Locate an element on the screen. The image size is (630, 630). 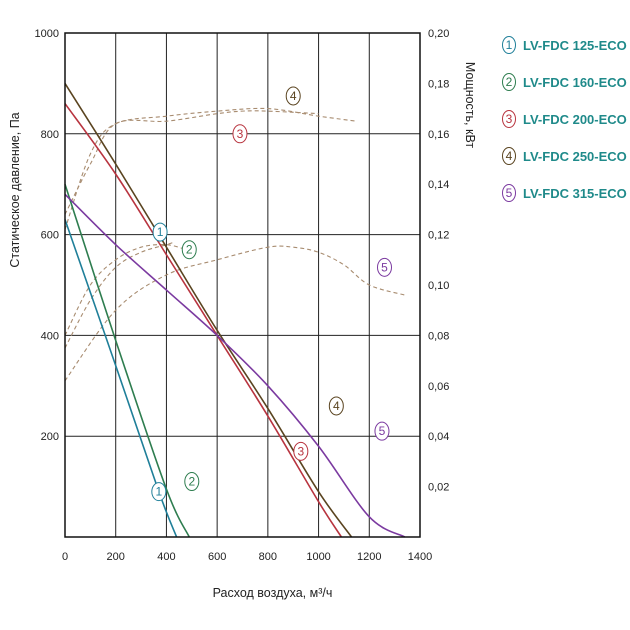
y-axis-label: Статическое давление, Па is located at coordinates (15, 189).